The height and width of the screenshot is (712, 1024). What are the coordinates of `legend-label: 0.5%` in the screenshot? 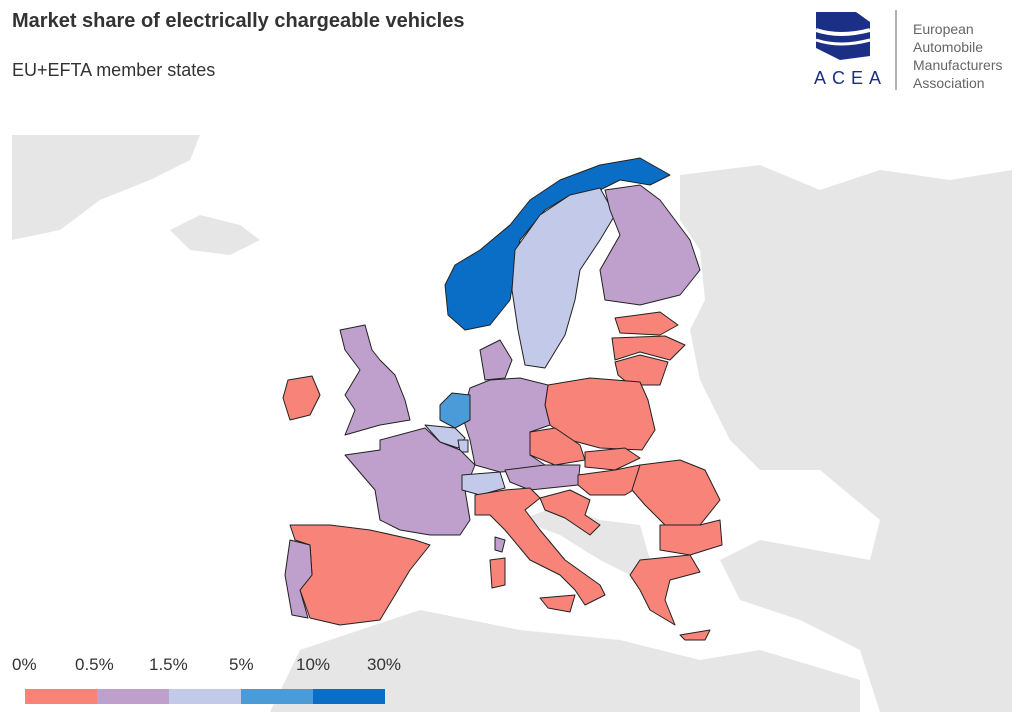 It's located at (94, 664).